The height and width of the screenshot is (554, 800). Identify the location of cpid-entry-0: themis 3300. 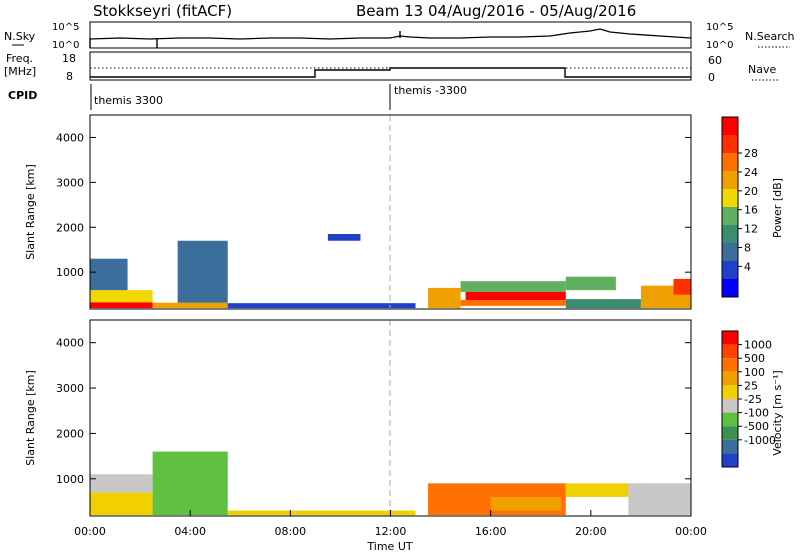
(128, 100).